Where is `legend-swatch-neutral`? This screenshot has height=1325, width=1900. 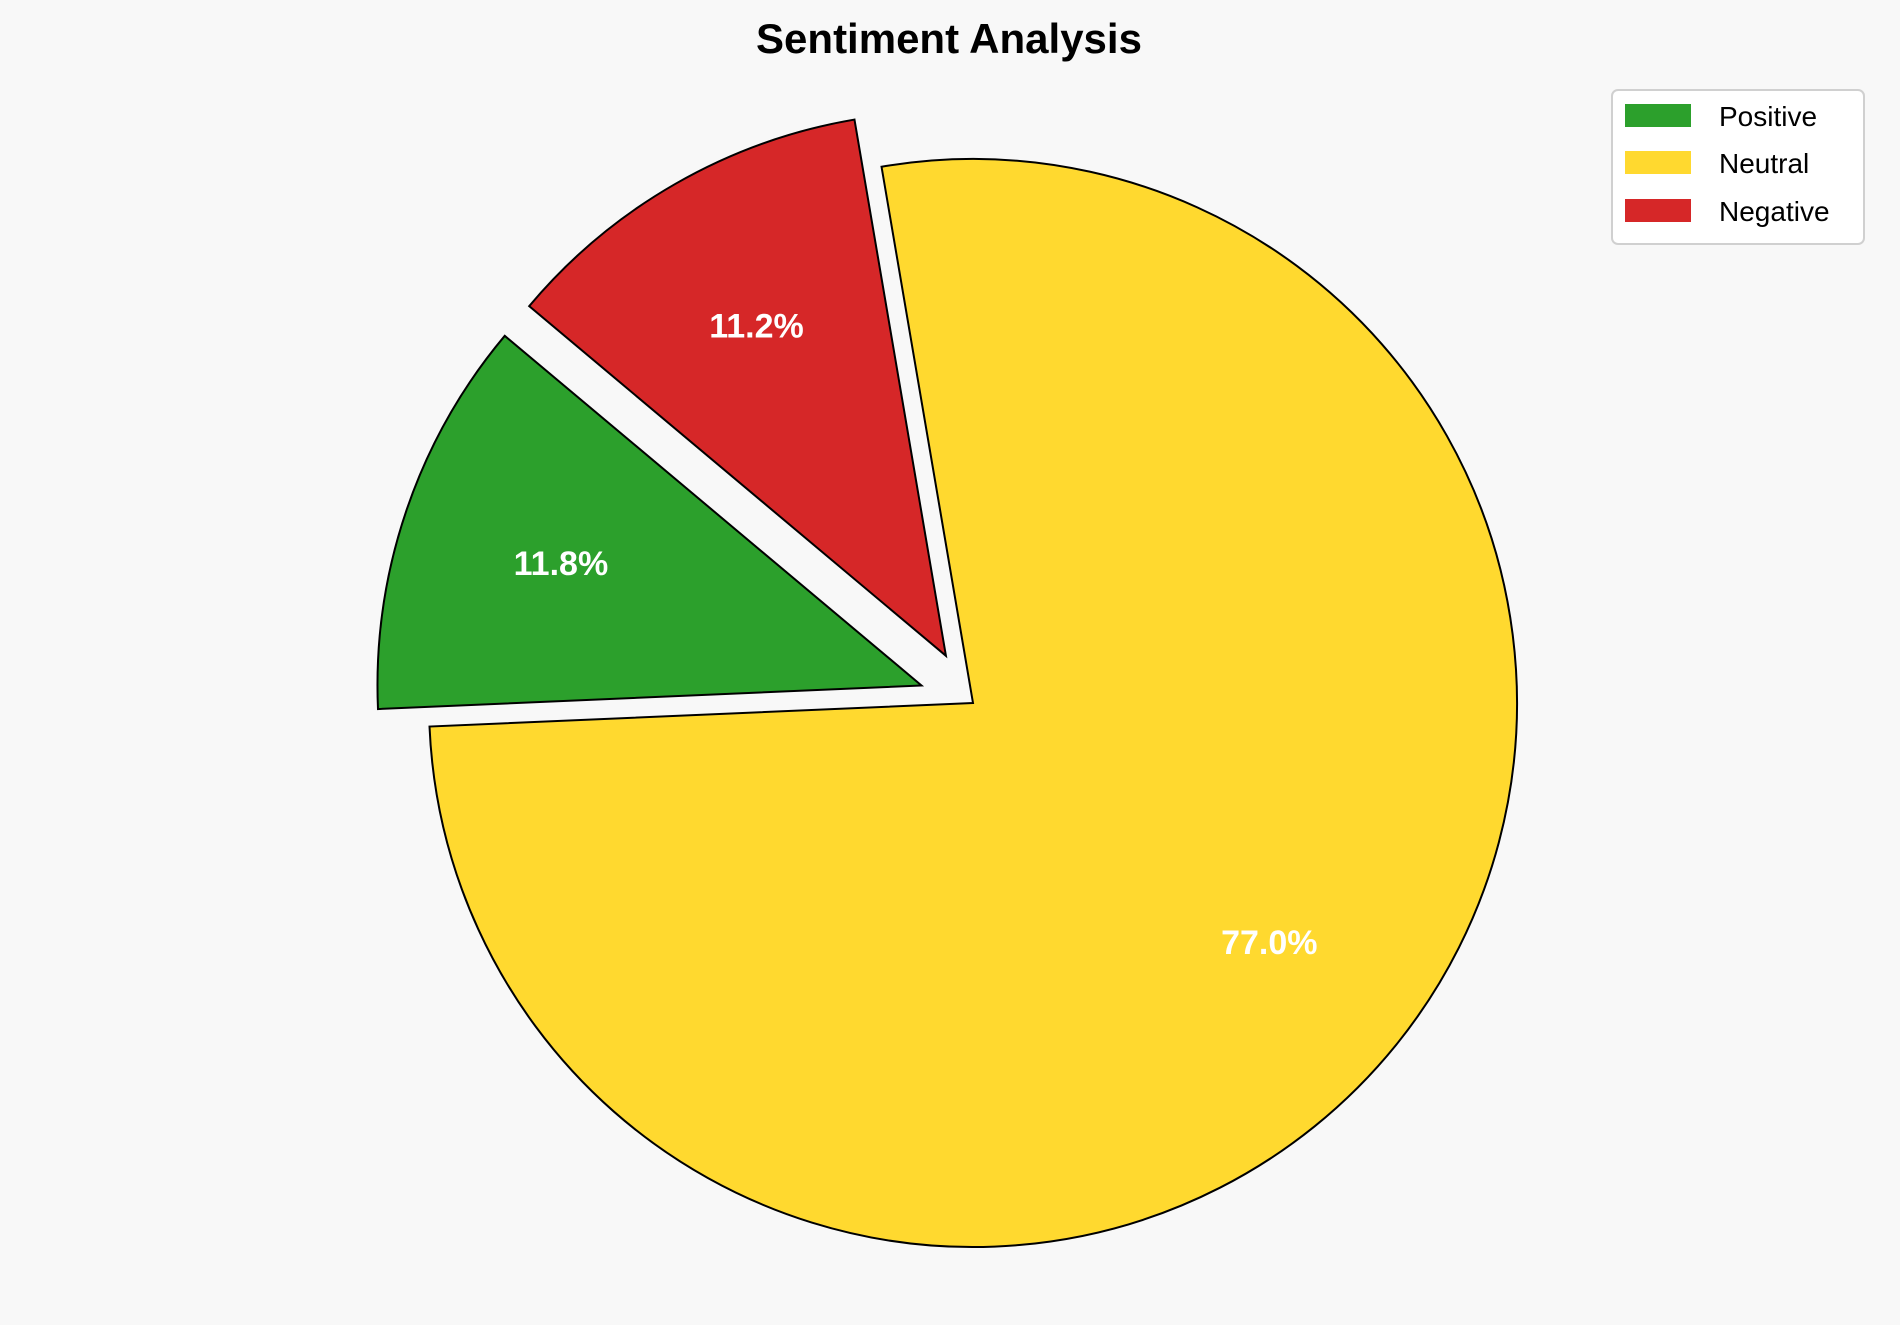 legend-swatch-neutral is located at coordinates (1658, 162).